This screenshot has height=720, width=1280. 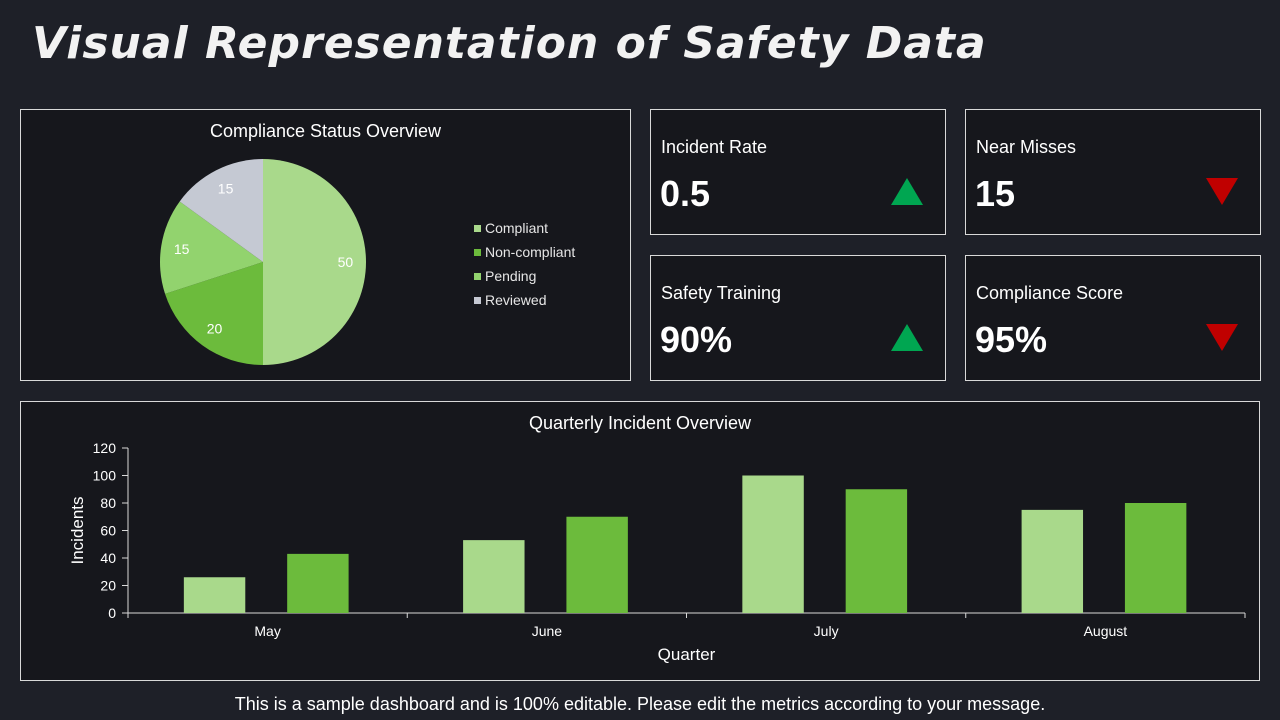 I want to click on pie-slice-pending, so click(x=211, y=247).